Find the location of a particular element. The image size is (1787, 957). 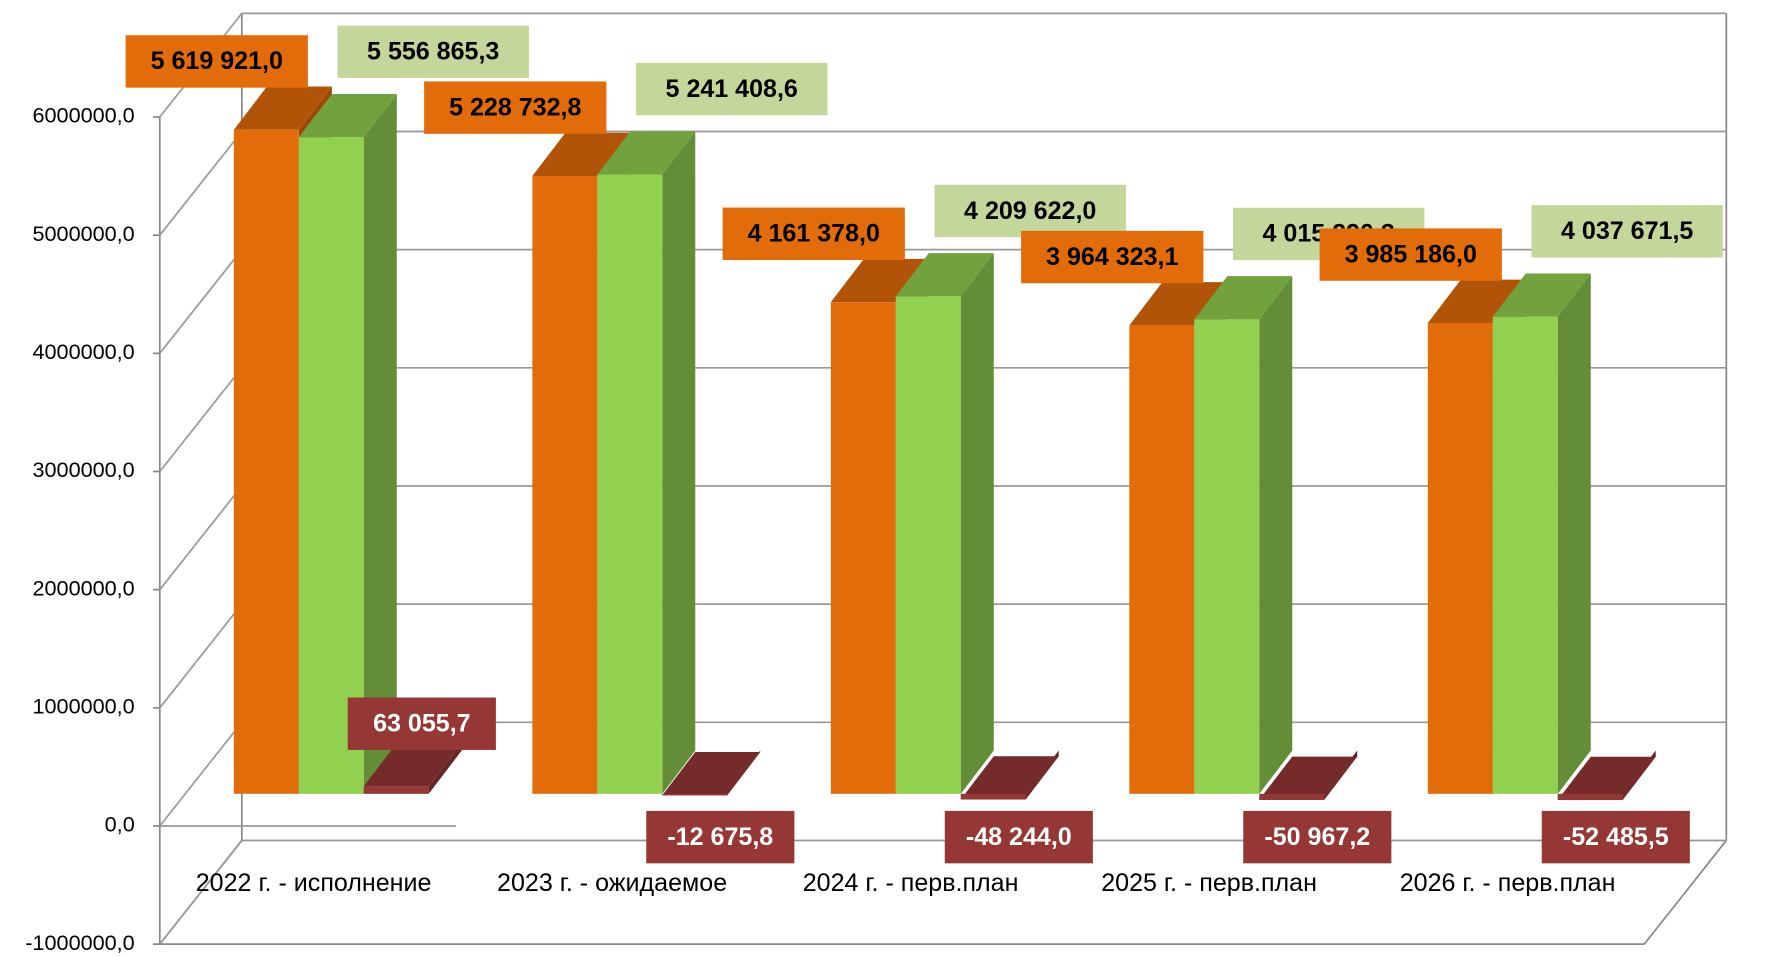

y-tick-label: -1000000,0 is located at coordinates (79, 942).